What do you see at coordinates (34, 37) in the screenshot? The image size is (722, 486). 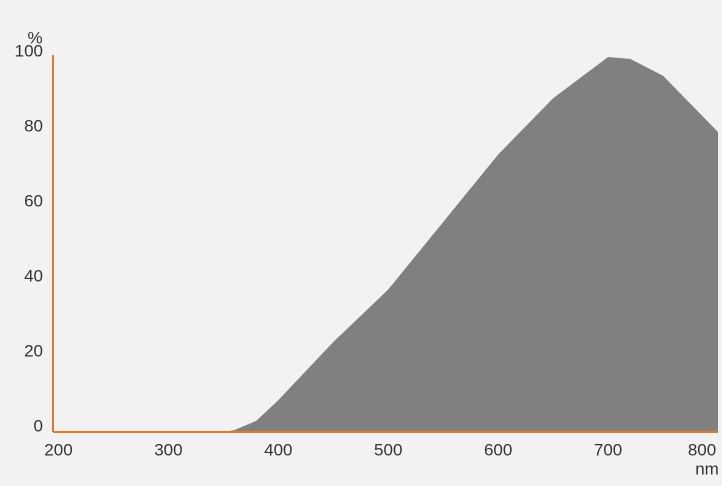 I see `y-axis-label: %` at bounding box center [34, 37].